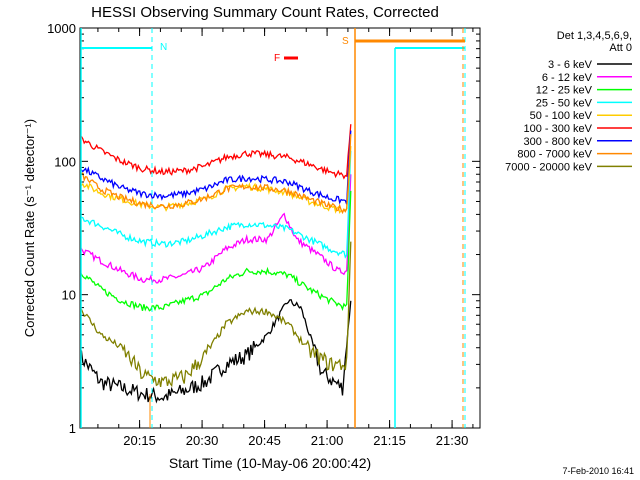  What do you see at coordinates (564, 103) in the screenshot?
I see `legend-label-3: 25 - 50 keV` at bounding box center [564, 103].